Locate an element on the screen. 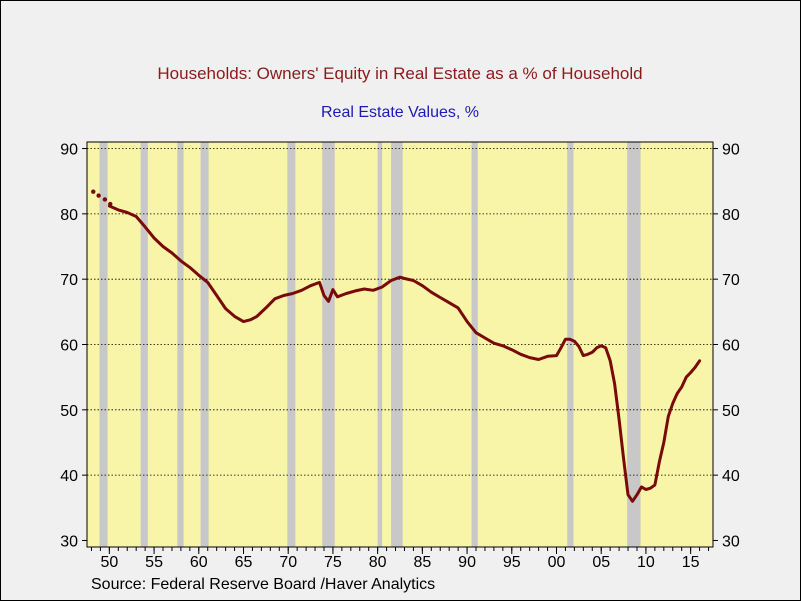  x-tick-label: 05 is located at coordinates (601, 562).